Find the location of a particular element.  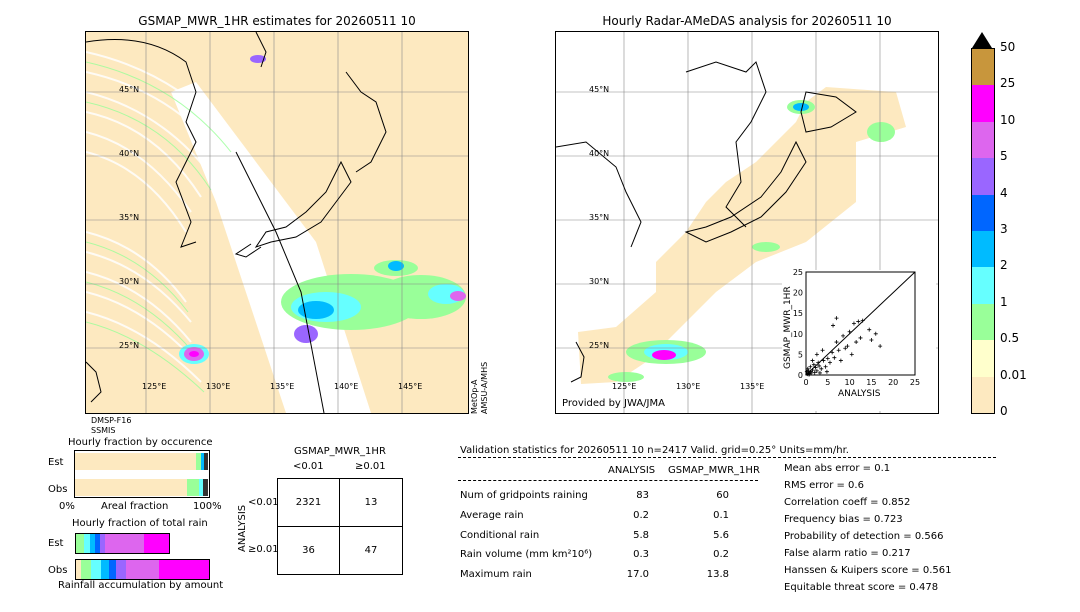

score-3: Frequency bias = 0.723 is located at coordinates (843, 519).